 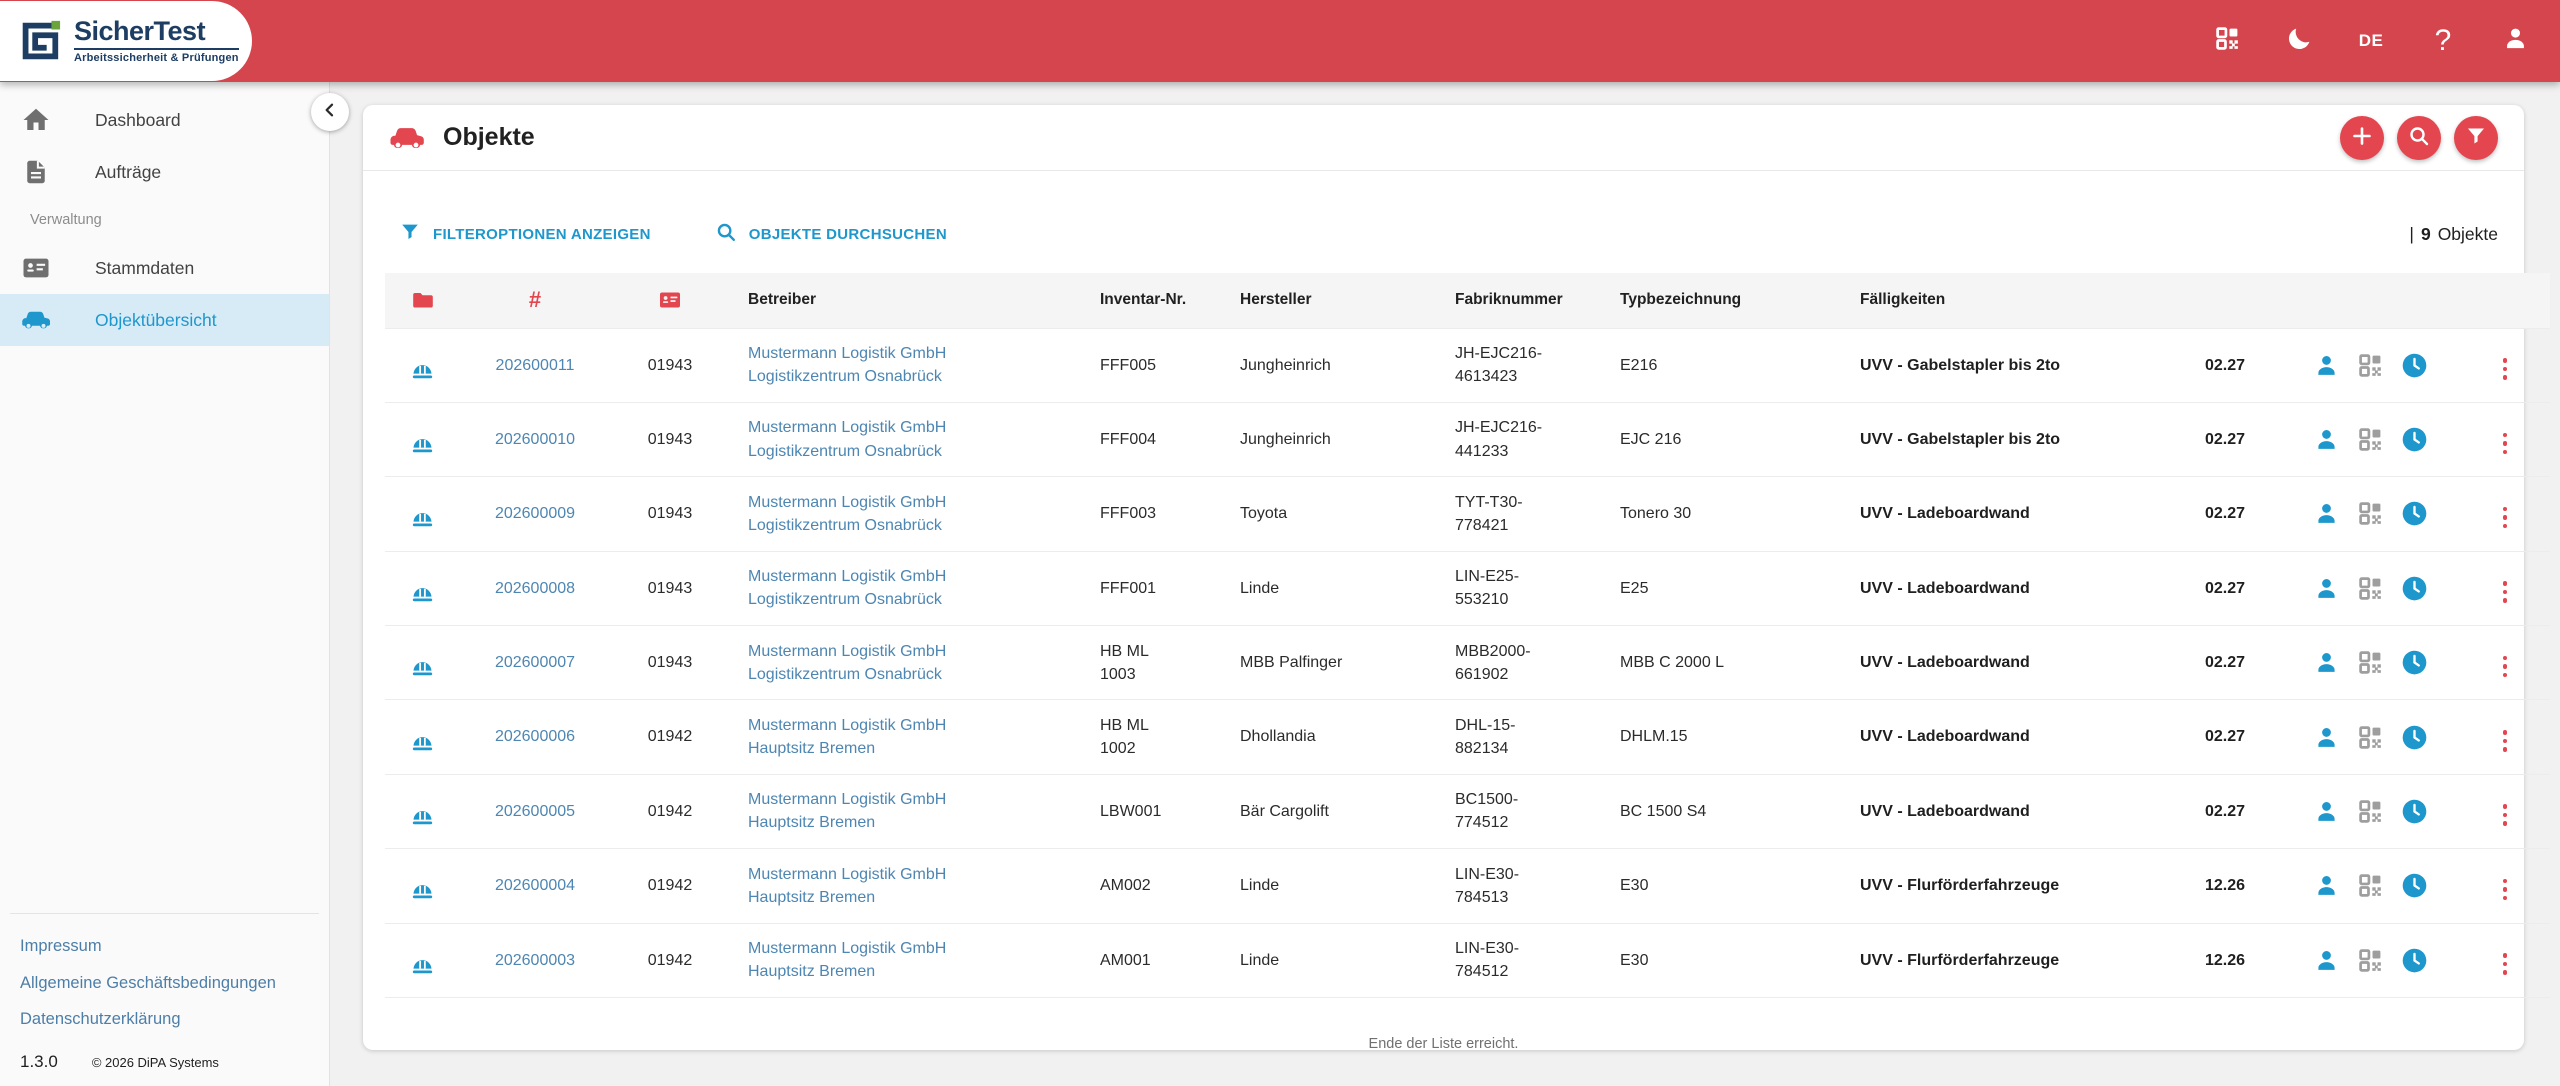 I want to click on sidebar-collapse-button, so click(x=330, y=112).